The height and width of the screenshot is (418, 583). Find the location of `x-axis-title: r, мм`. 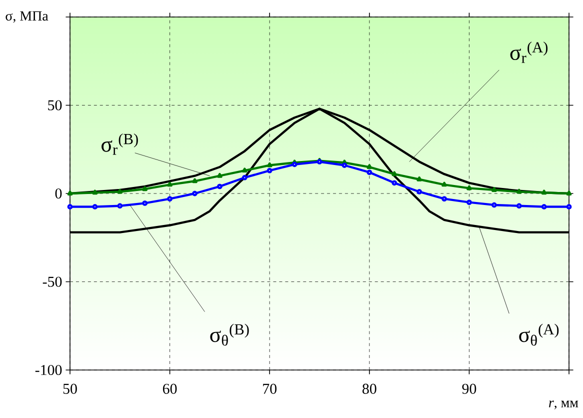

x-axis-title: r, мм is located at coordinates (563, 405).